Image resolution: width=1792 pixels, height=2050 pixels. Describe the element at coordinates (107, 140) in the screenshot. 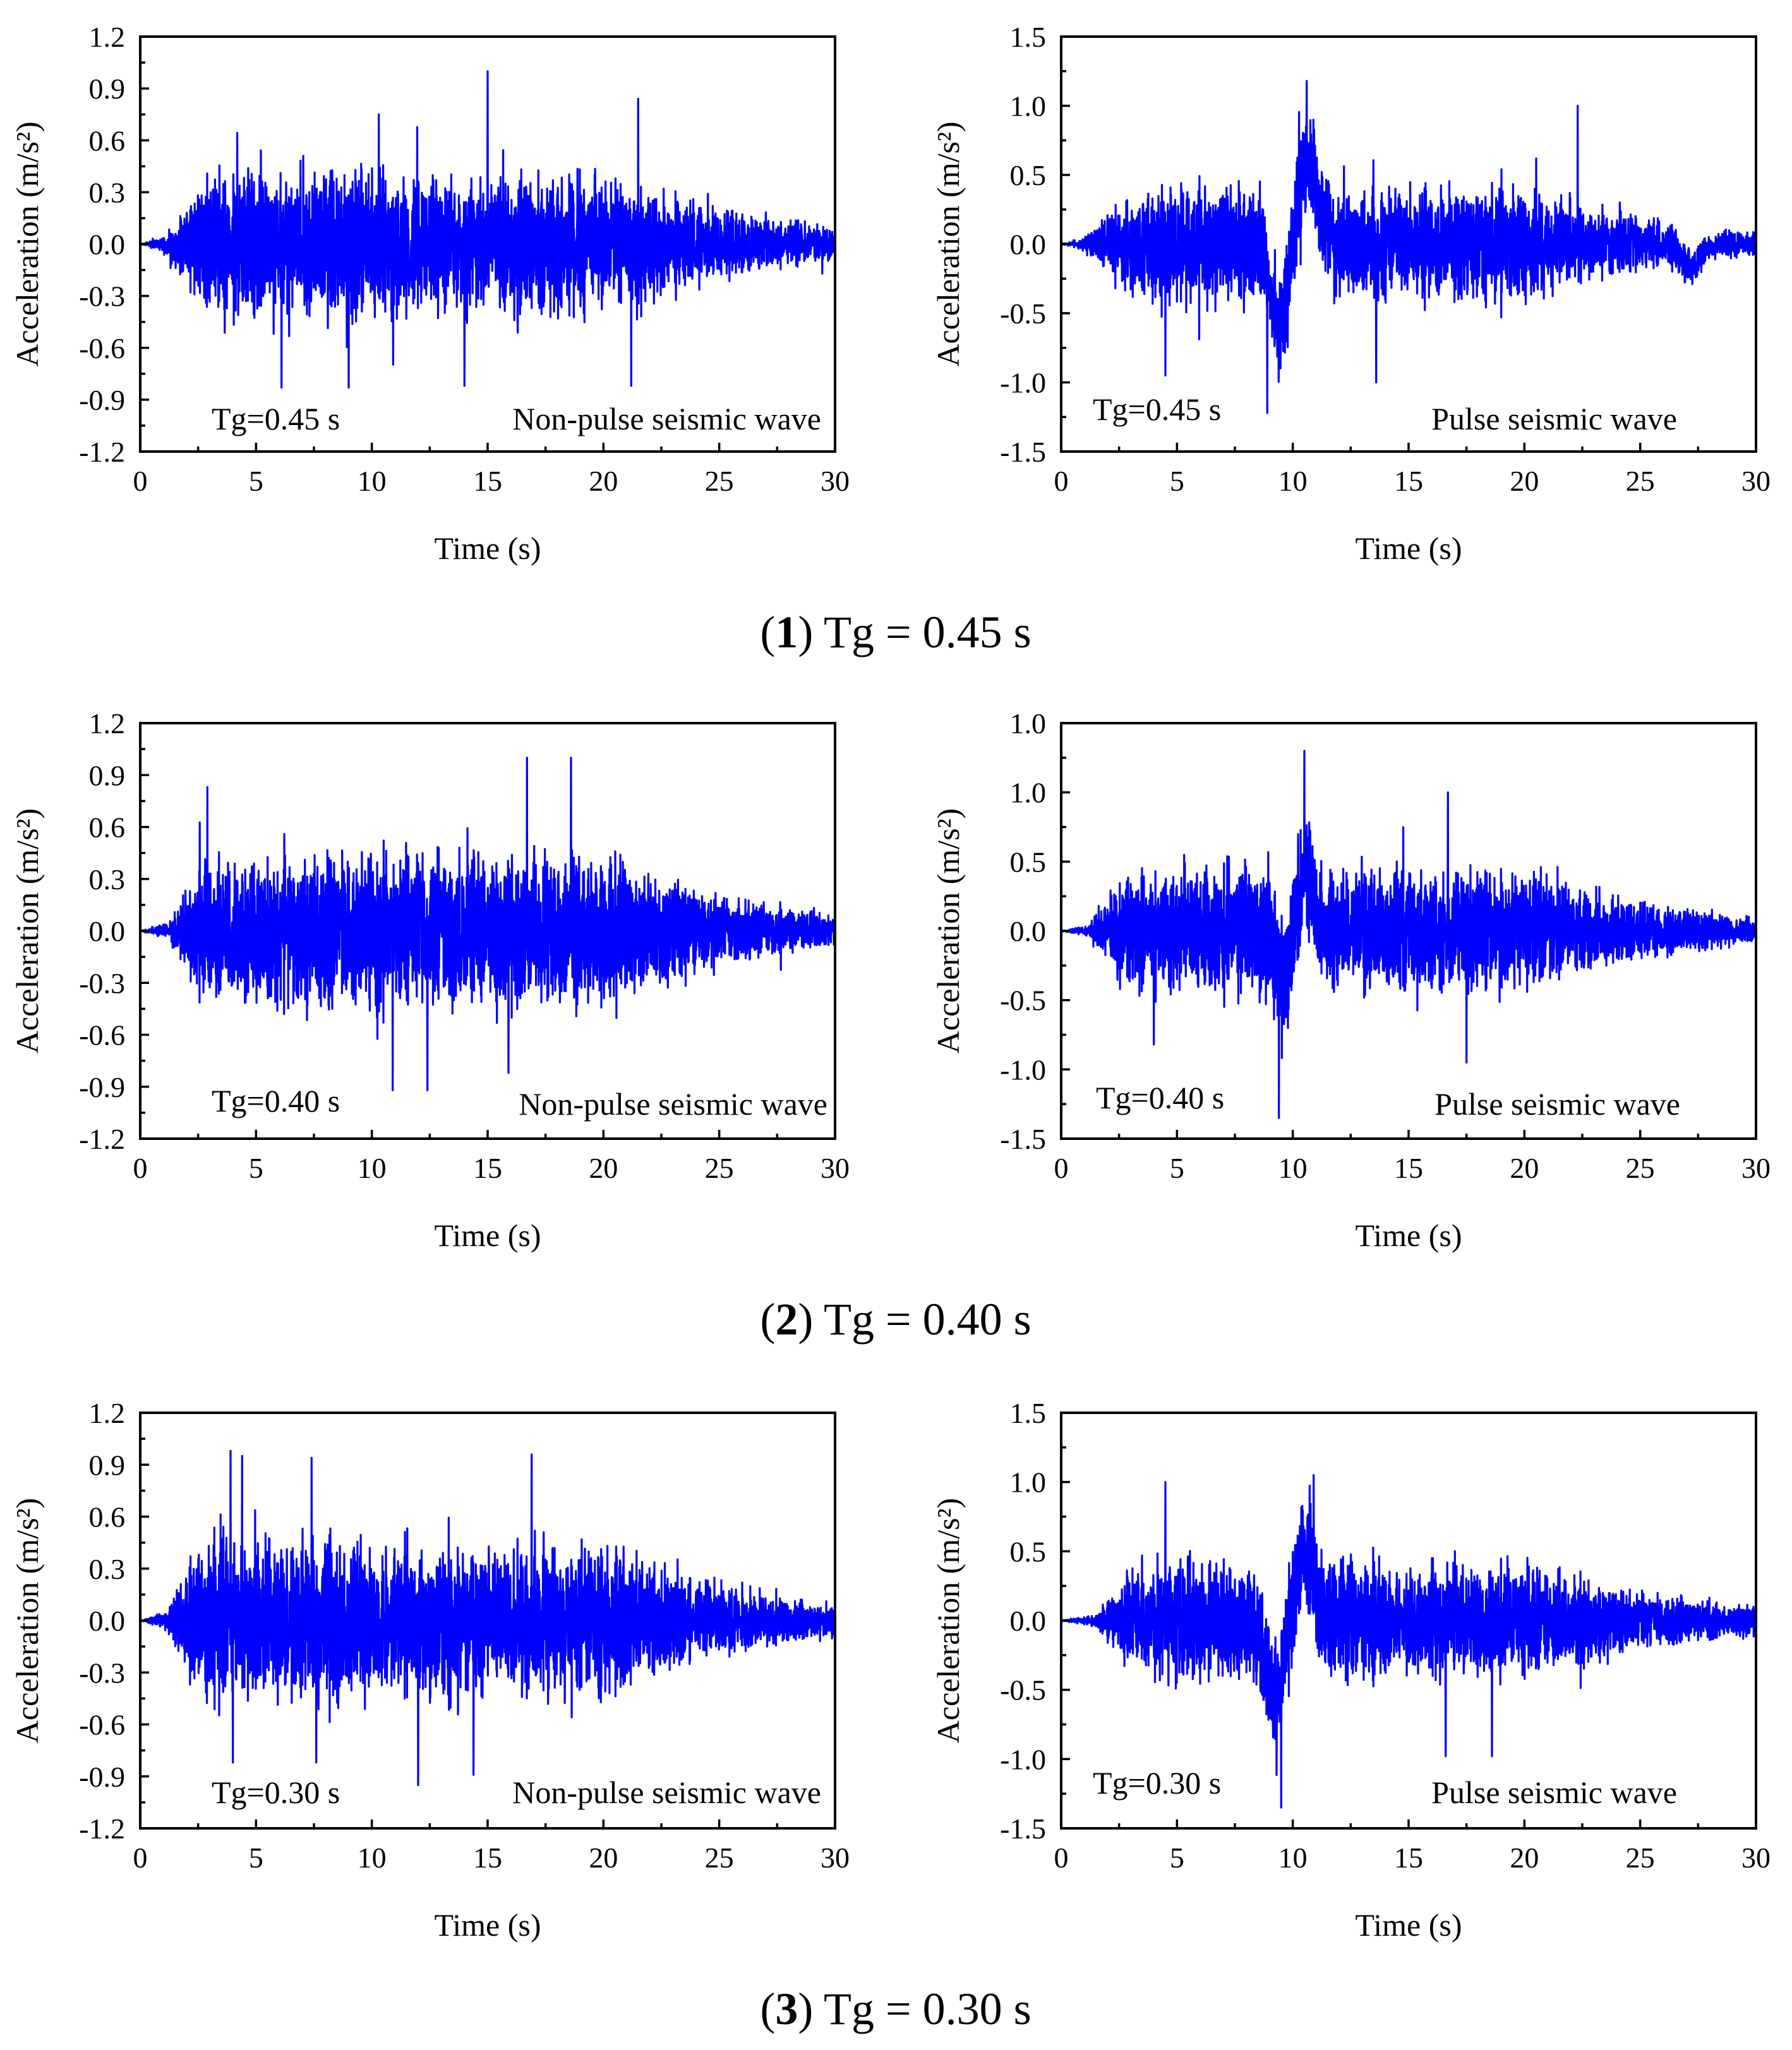

I see `y-tick-label: 0.6` at that location.